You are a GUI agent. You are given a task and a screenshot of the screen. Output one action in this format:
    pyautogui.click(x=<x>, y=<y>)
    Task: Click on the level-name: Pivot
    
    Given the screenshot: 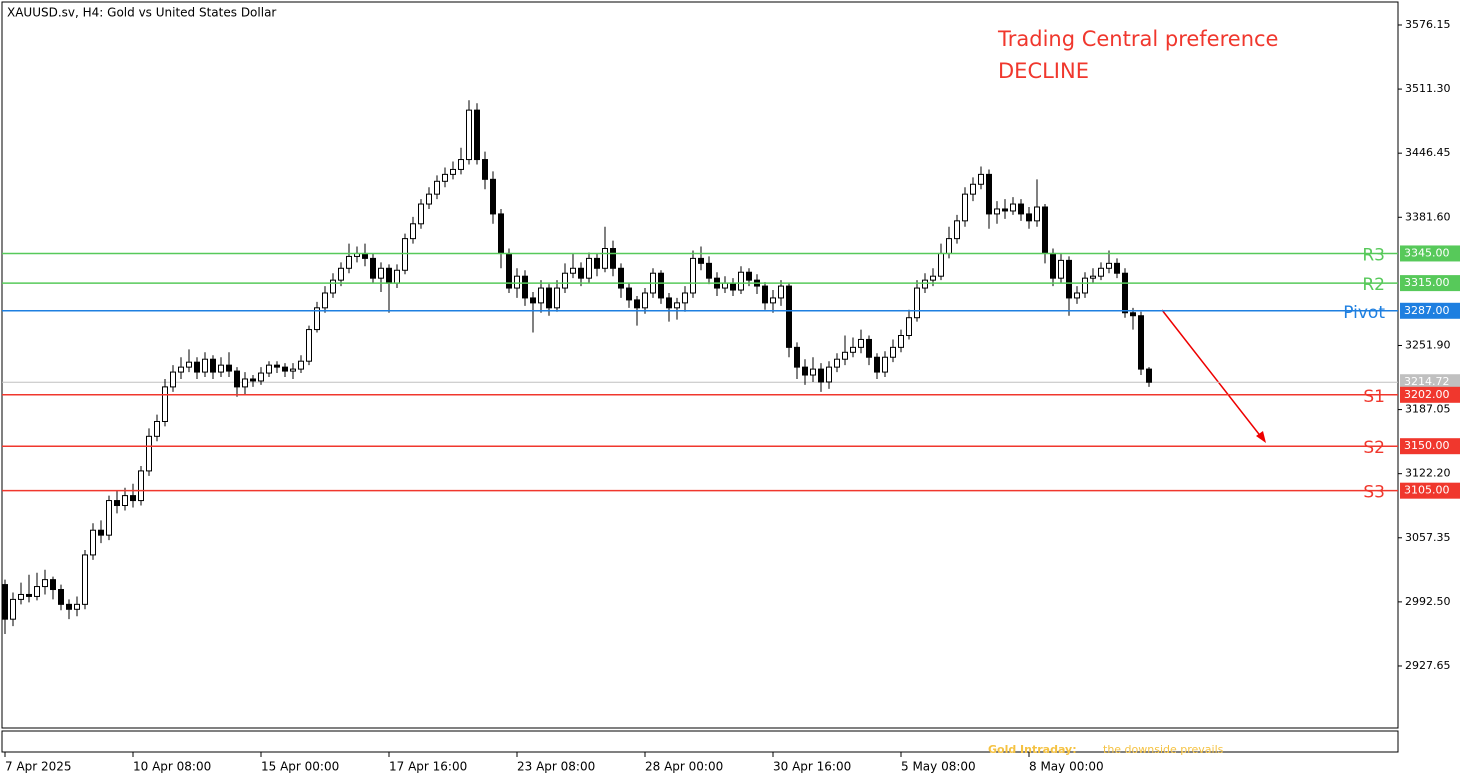 What is the action you would take?
    pyautogui.click(x=1364, y=313)
    